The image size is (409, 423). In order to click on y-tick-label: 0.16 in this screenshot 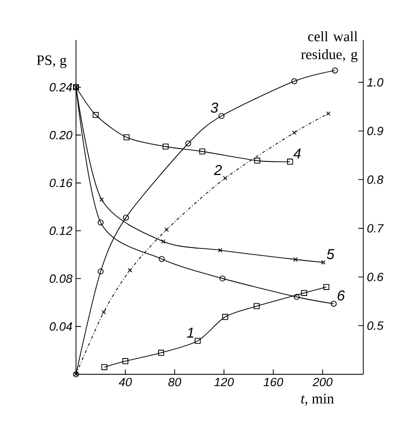, I will do `click(61, 183)`.